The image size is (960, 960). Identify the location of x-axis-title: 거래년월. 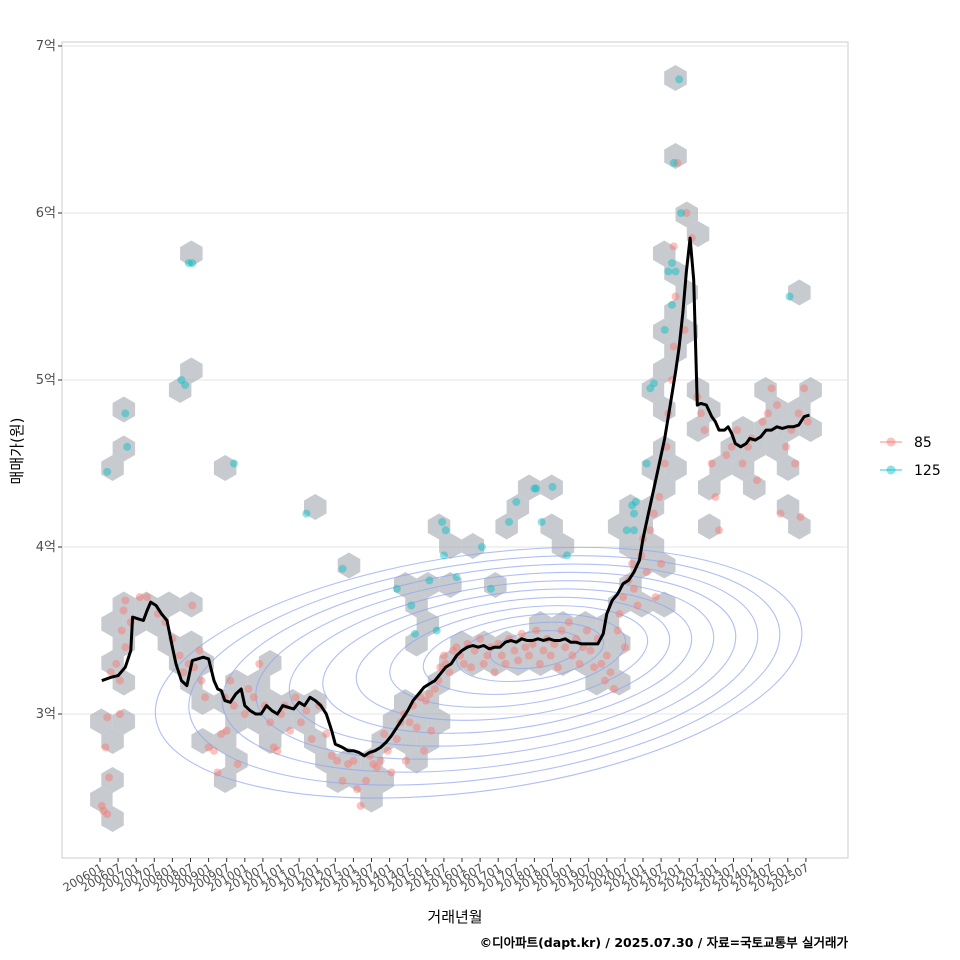
(454, 917).